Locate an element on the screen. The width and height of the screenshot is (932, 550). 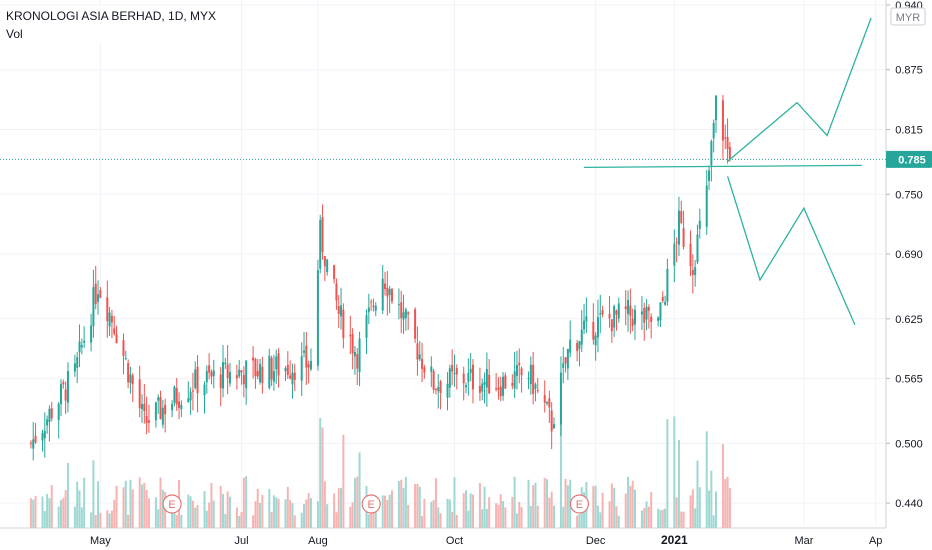
currency-badge: MYR is located at coordinates (908, 16).